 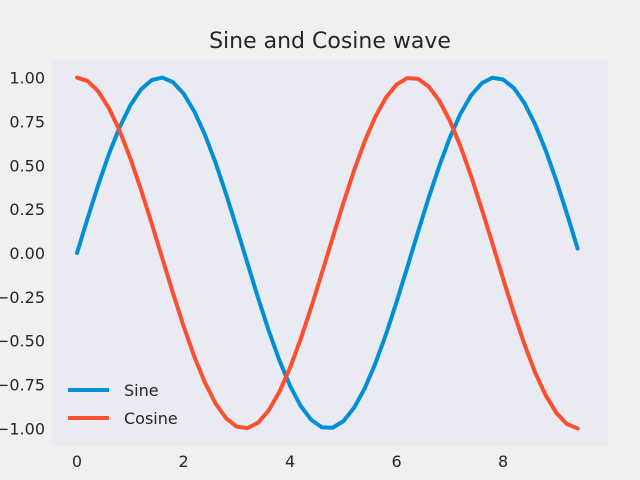 What do you see at coordinates (27, 121) in the screenshot?
I see `y-tick-label: 0.75` at bounding box center [27, 121].